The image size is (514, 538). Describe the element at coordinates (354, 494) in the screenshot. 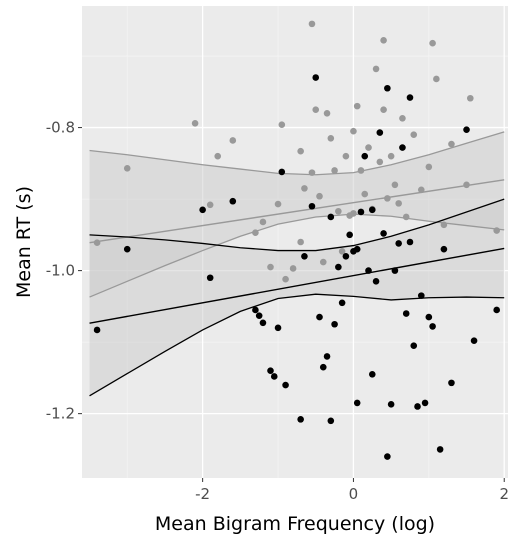

I see `x-tick-label: 0` at that location.